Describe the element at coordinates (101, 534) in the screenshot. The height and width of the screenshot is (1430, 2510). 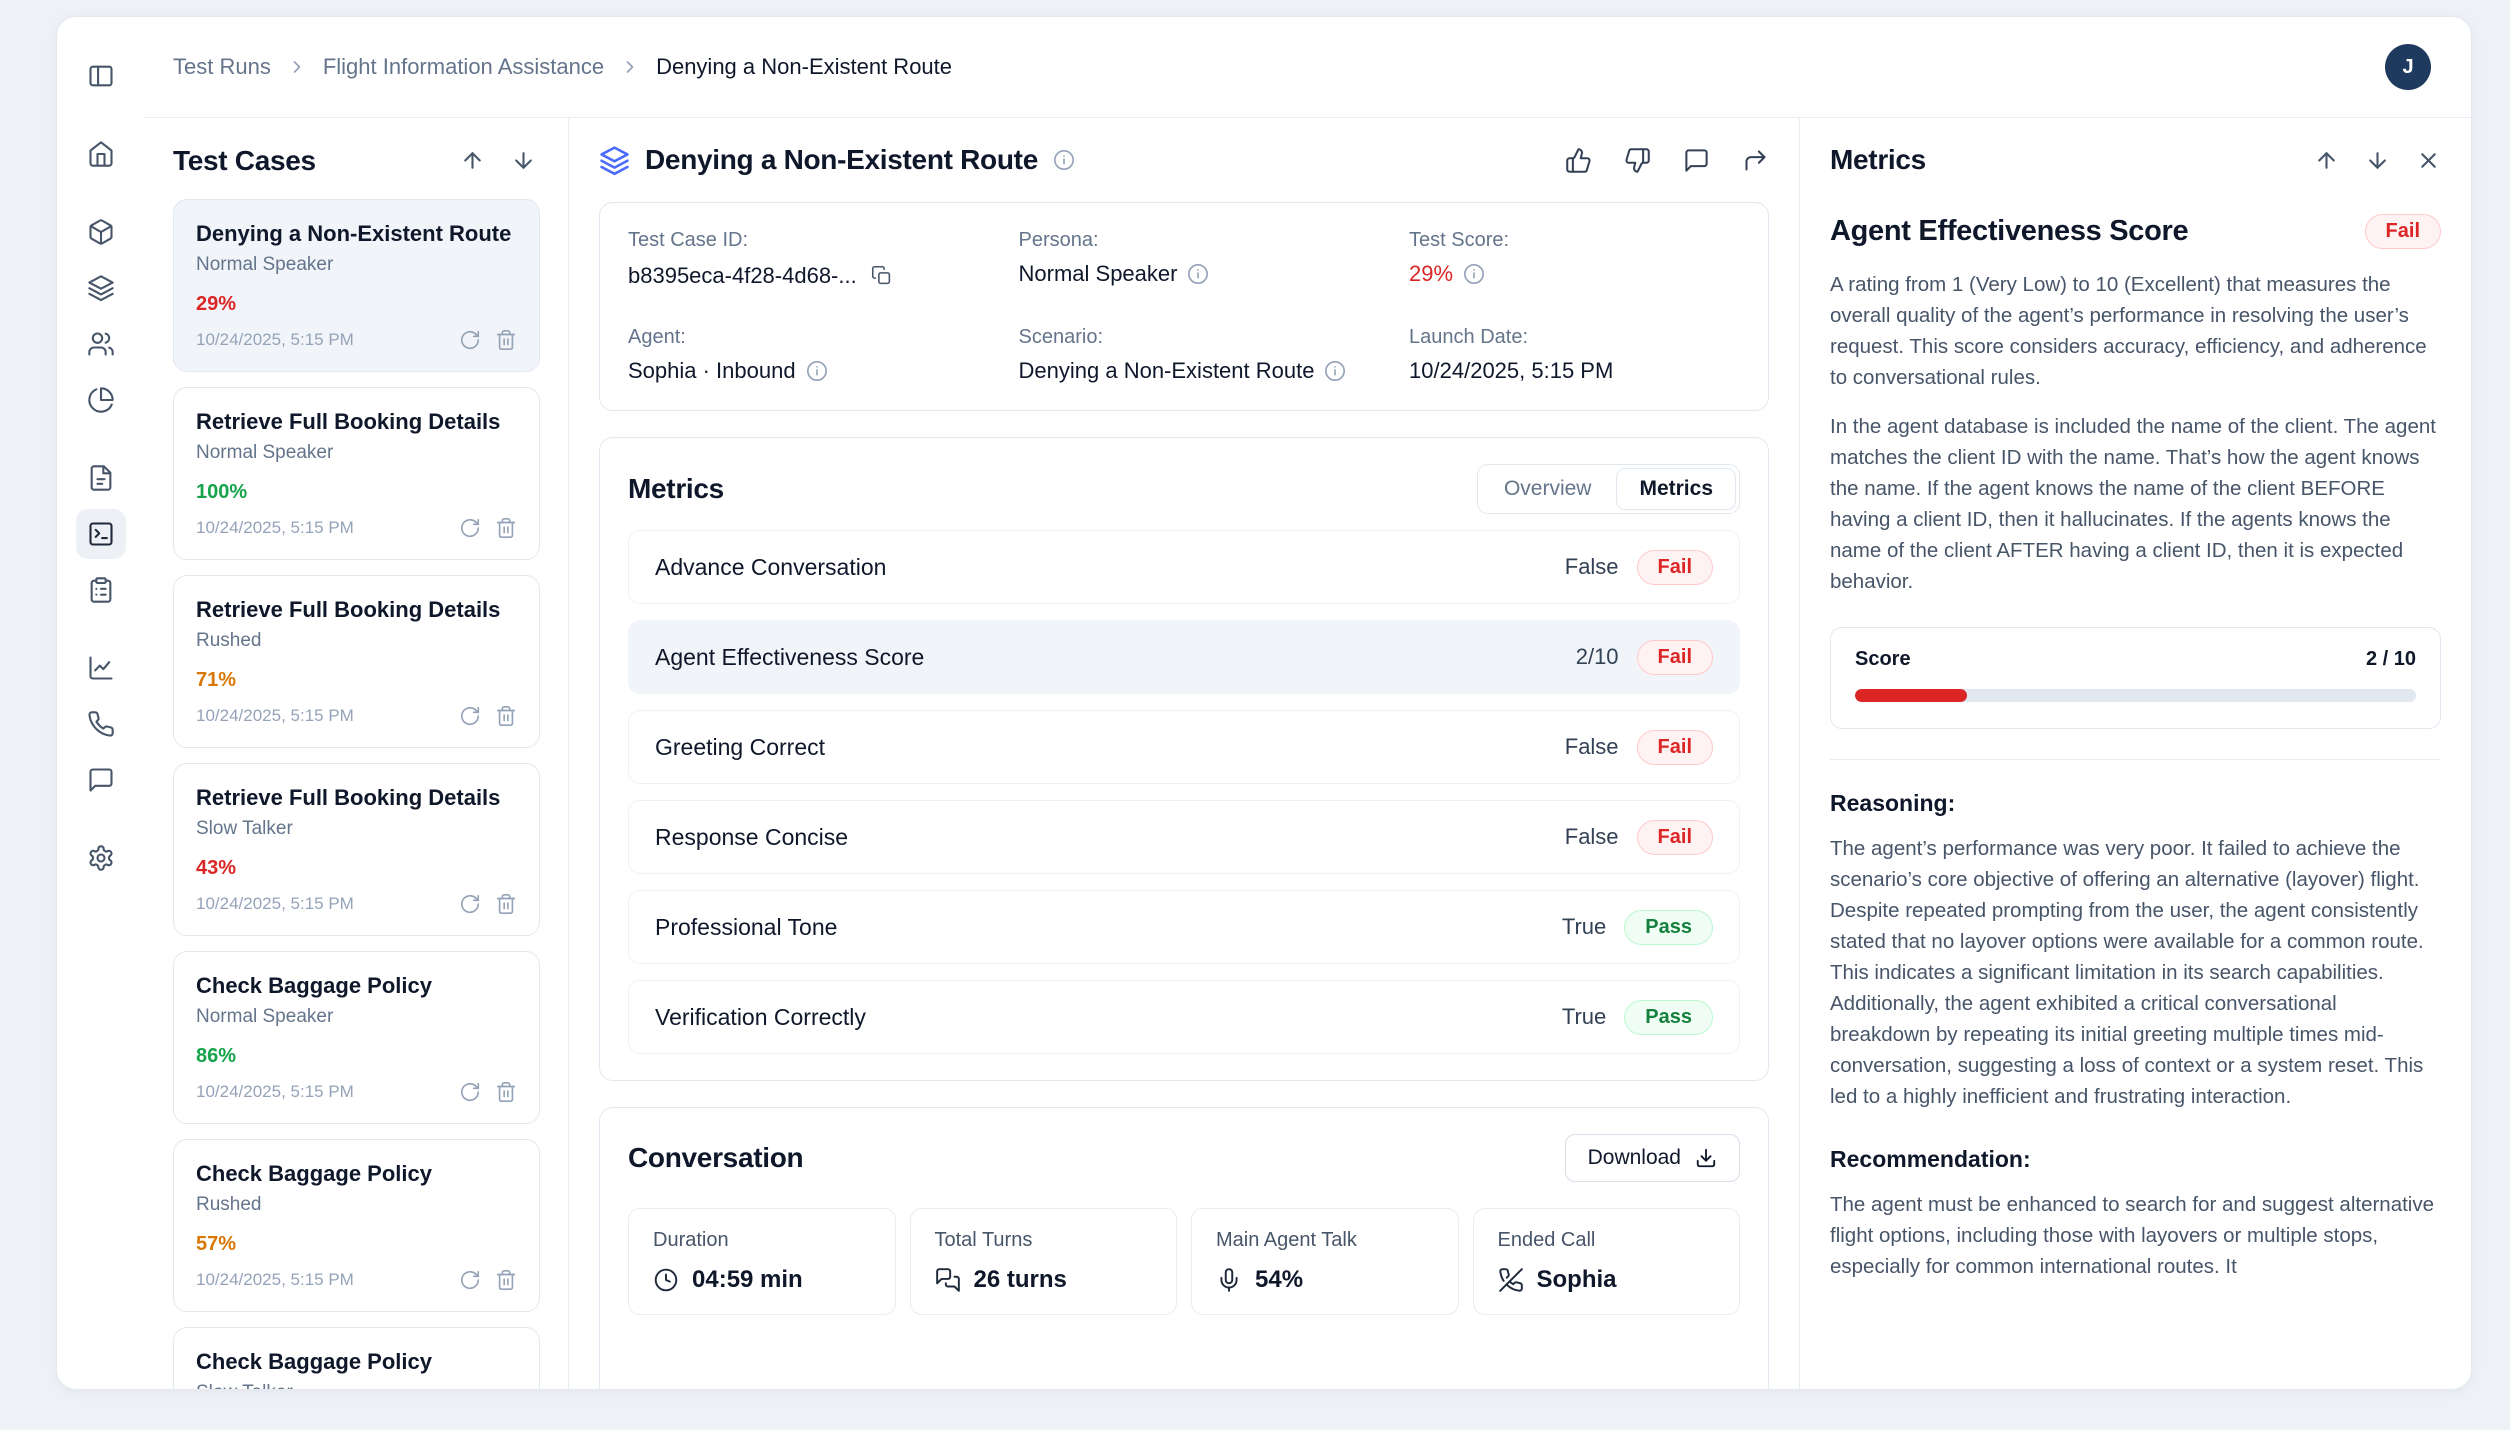
I see `nav-test-runs-button` at that location.